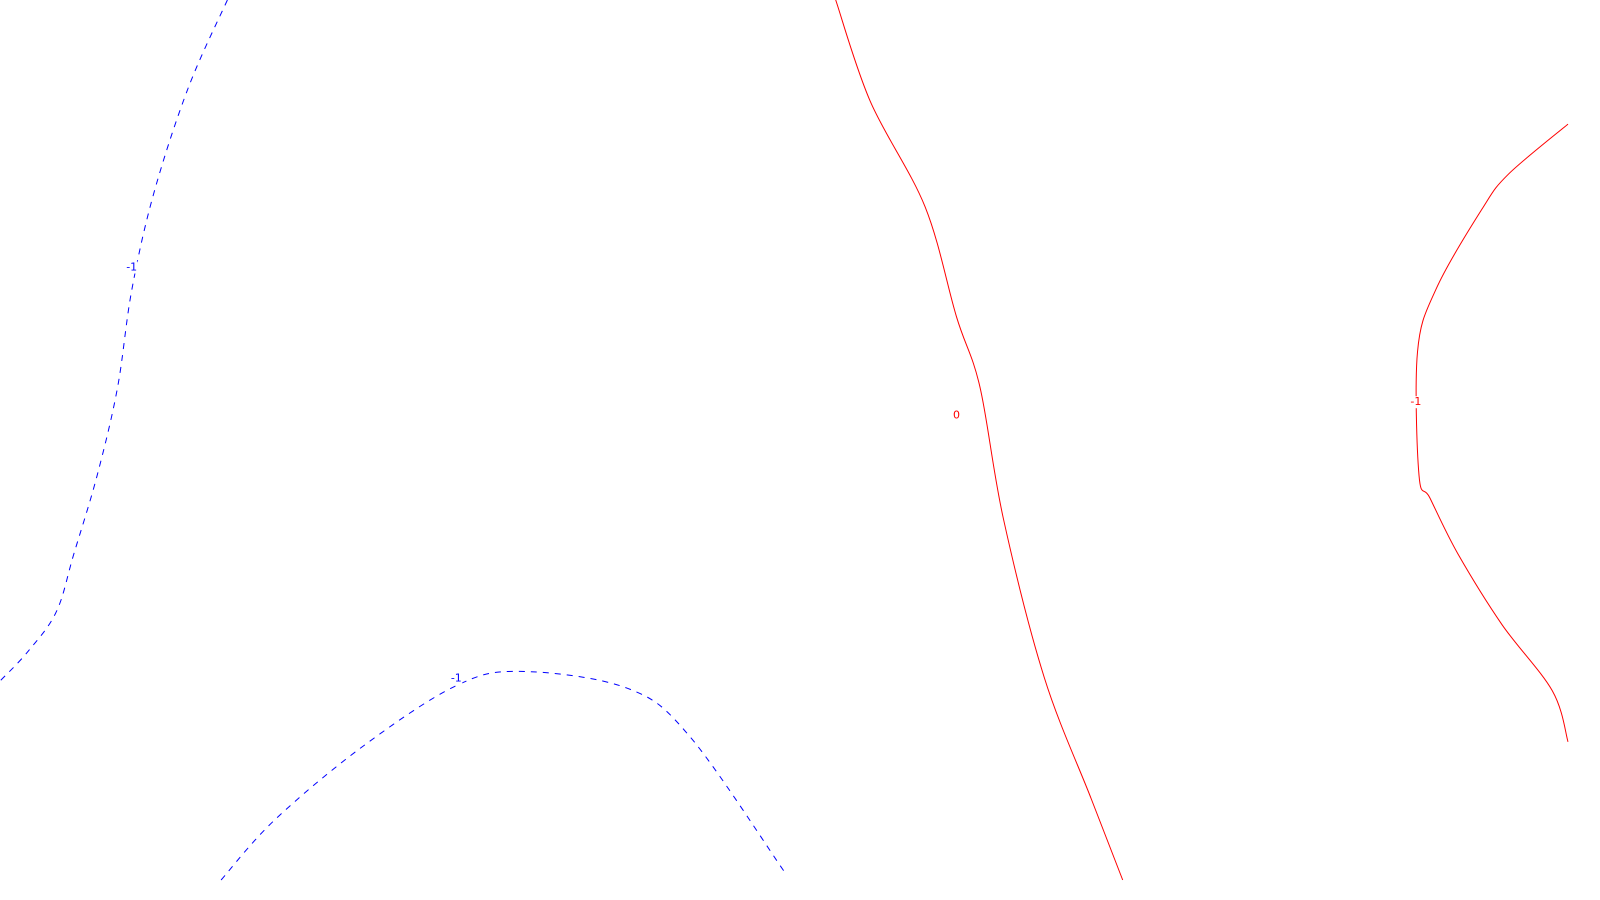  I want to click on contour-neg-c-label-bg, so click(1415, 402).